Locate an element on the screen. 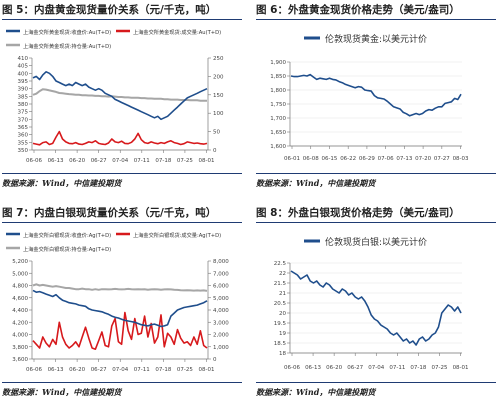 The image size is (500, 403). y-tick-label: 4,800 is located at coordinates (20, 287).